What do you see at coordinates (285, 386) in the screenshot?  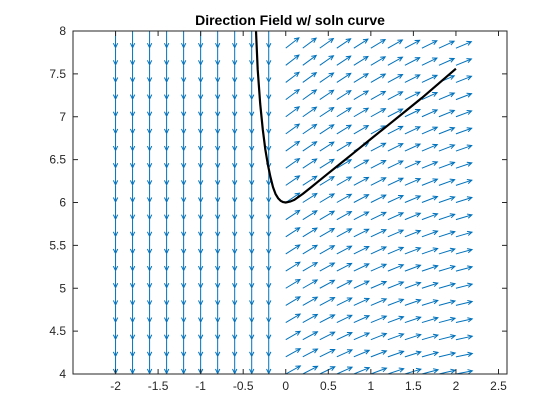 I see `x-tick-label: 0` at bounding box center [285, 386].